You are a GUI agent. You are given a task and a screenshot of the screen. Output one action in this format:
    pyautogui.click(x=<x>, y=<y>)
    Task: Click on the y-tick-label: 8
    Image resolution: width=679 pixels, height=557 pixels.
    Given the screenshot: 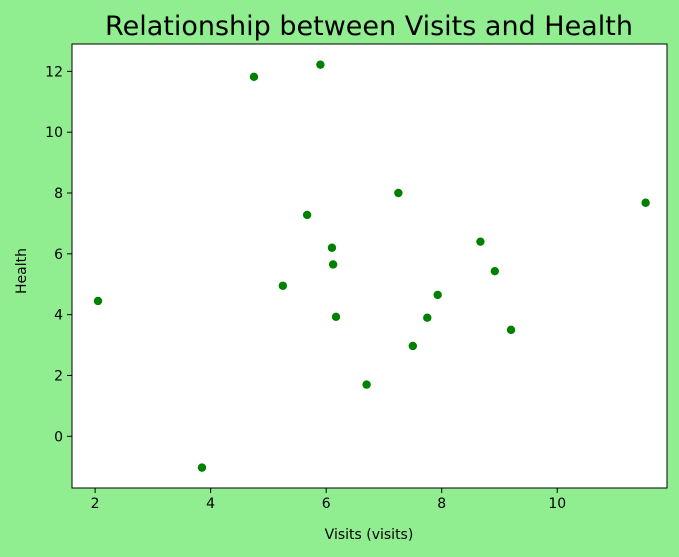 What is the action you would take?
    pyautogui.click(x=58, y=194)
    